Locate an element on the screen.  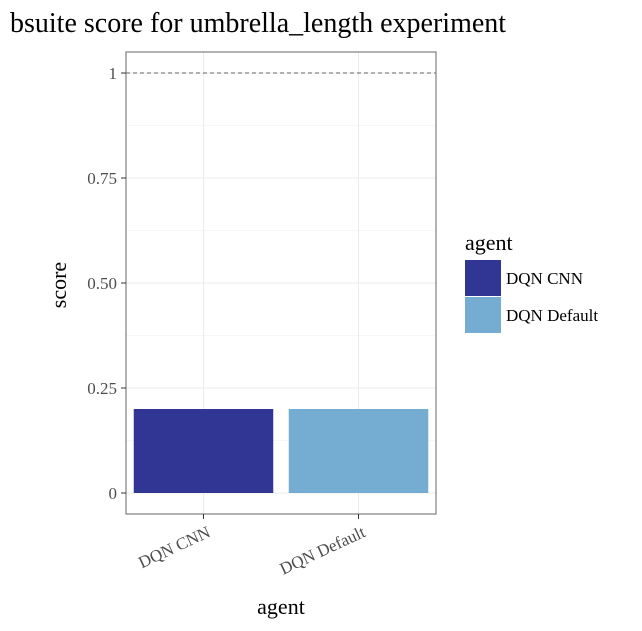
legend: agent DQN CNN DQN Default is located at coordinates (531, 281).